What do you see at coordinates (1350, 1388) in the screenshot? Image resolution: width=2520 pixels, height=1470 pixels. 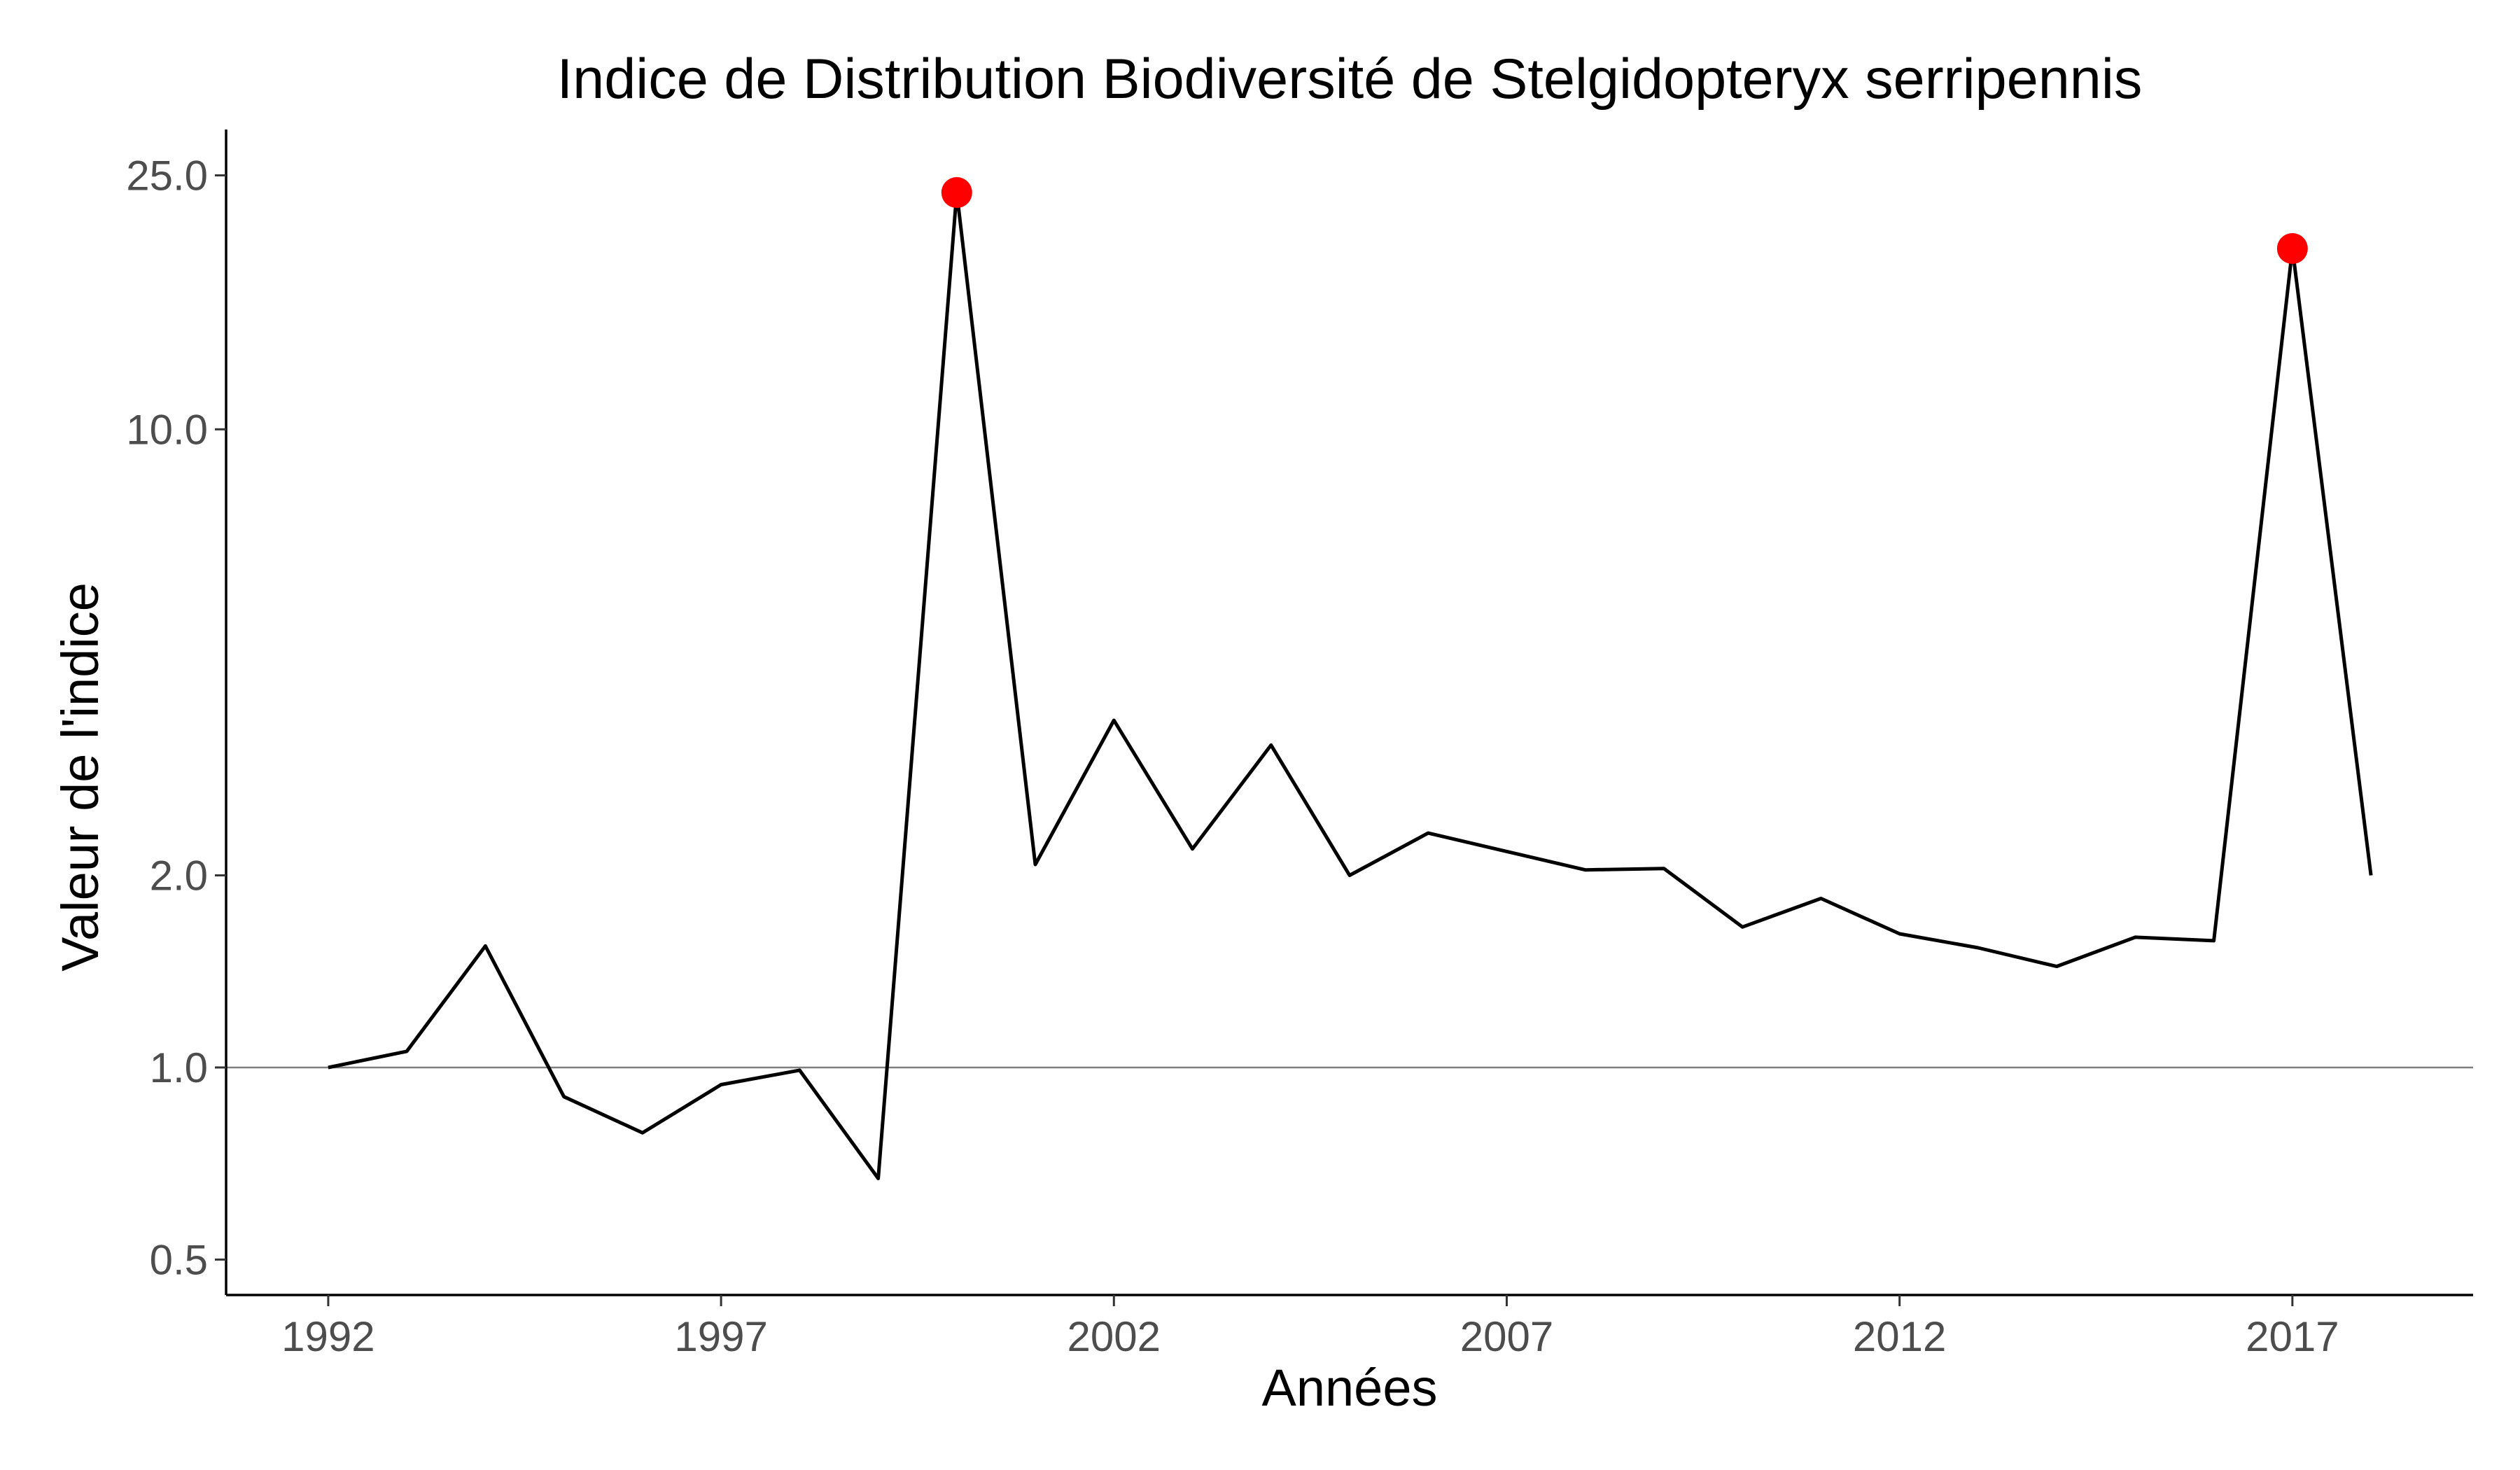 I see `x-axis-title: Années` at bounding box center [1350, 1388].